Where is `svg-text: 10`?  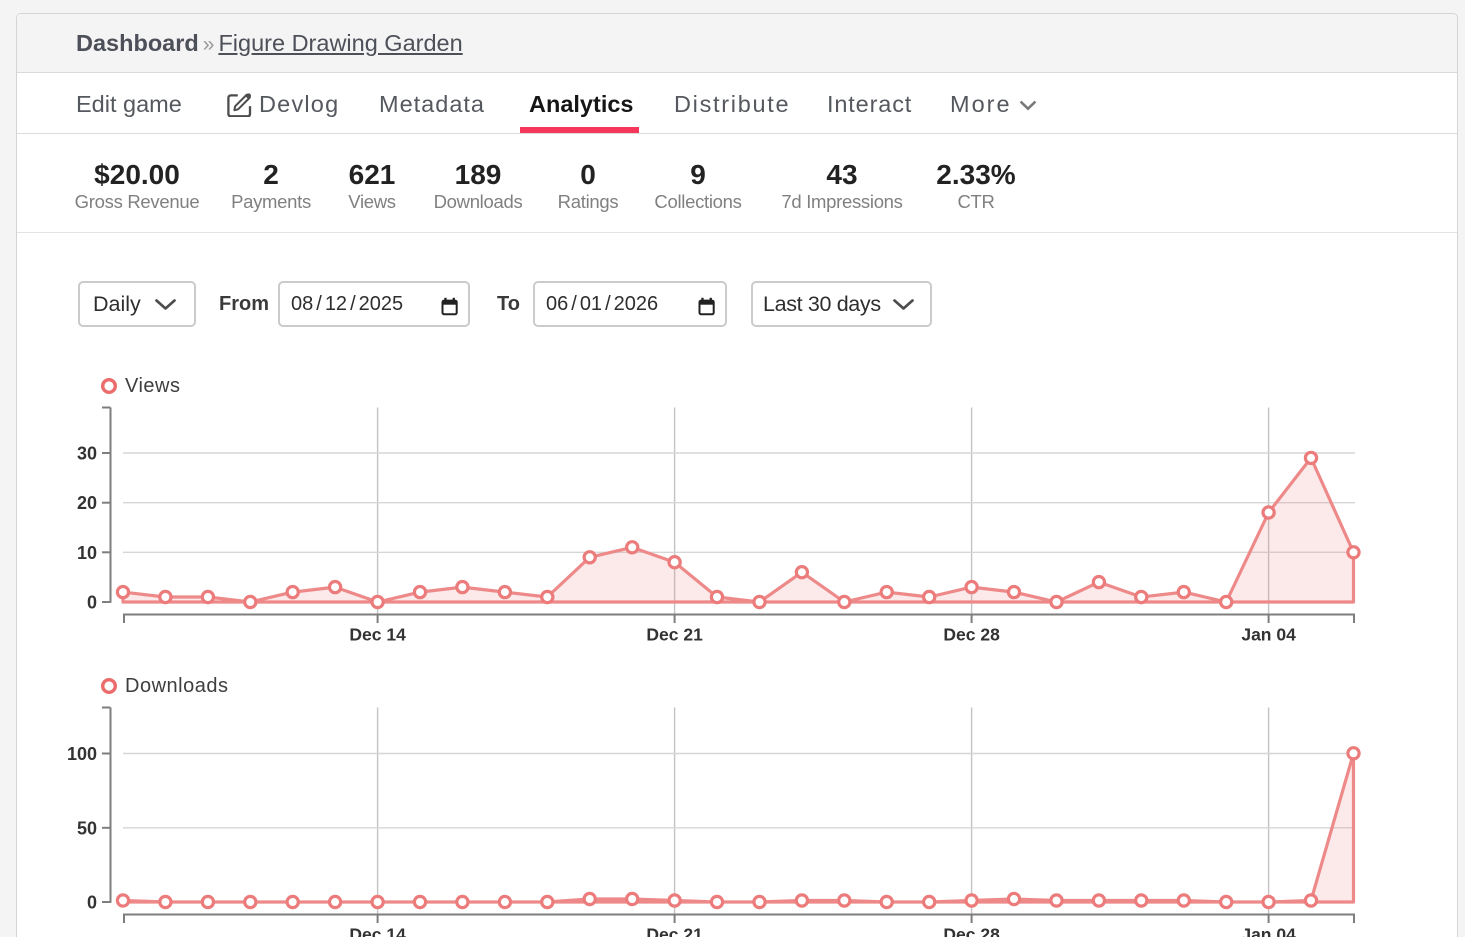
svg-text: 10 is located at coordinates (87, 553).